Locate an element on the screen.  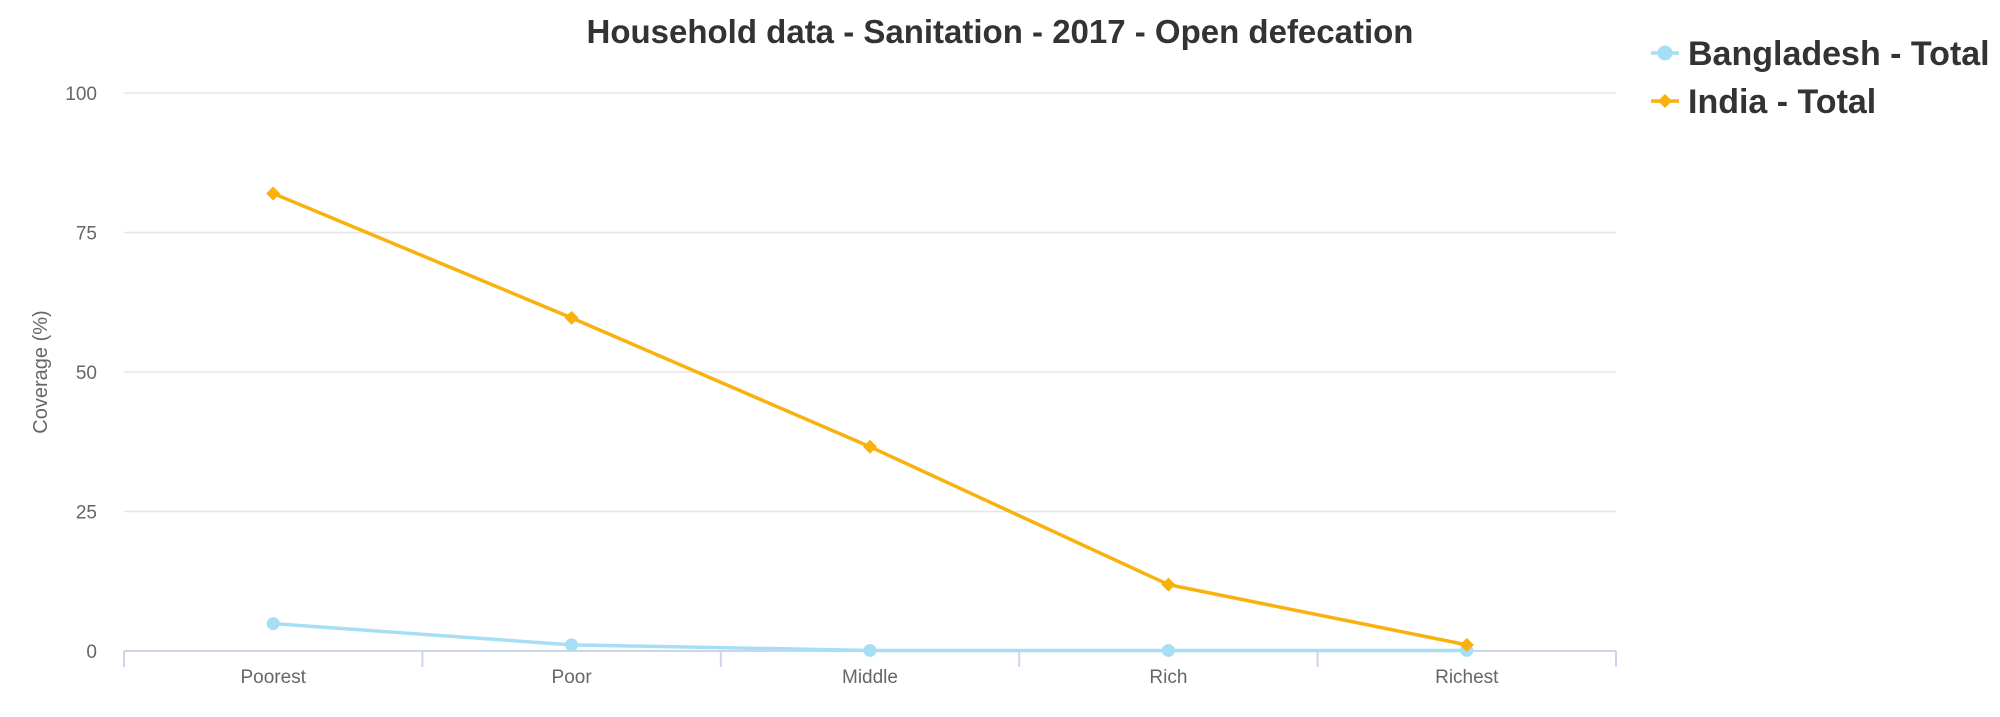
x-tick-label-richest: Richest is located at coordinates (1467, 677).